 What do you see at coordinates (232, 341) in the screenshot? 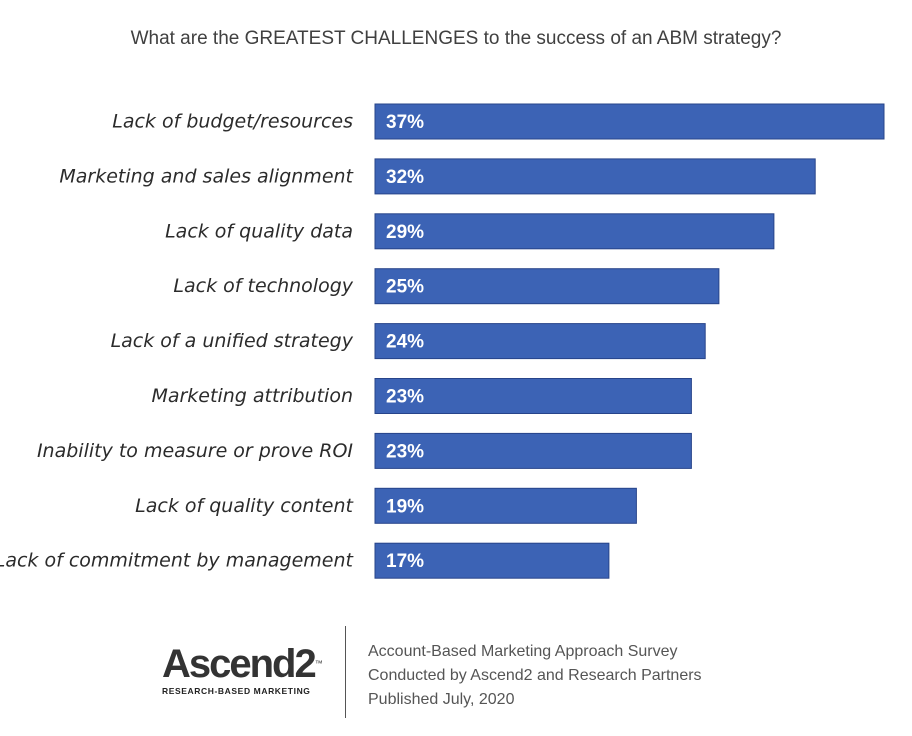
I see `category-label: Lack of a unified strategy` at bounding box center [232, 341].